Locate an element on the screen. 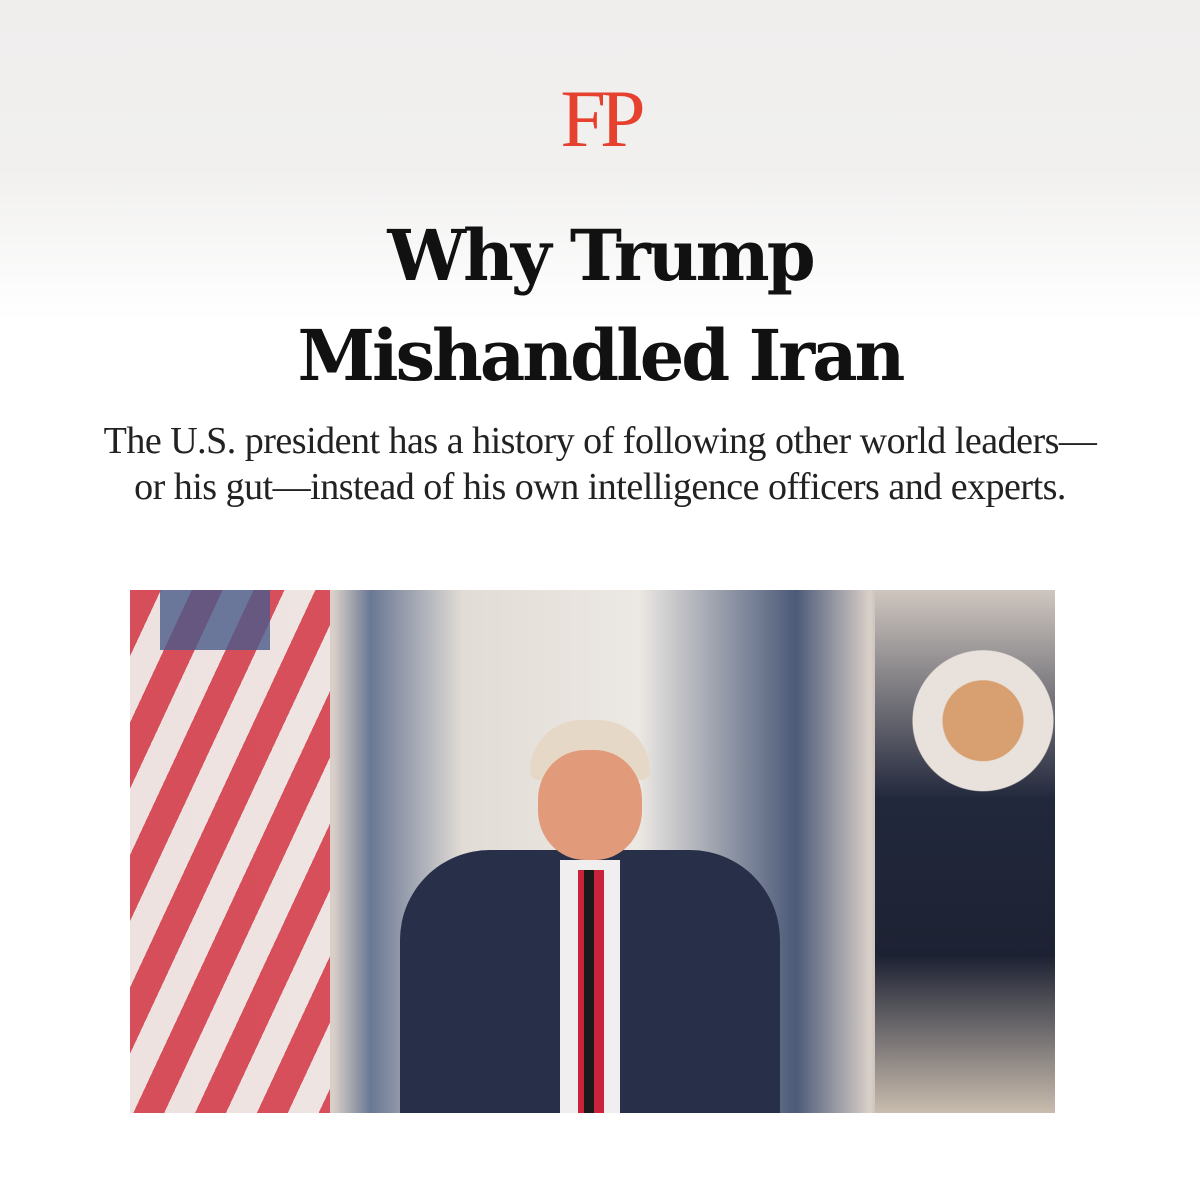 The width and height of the screenshot is (1200, 1199). flag-canton is located at coordinates (215, 620).